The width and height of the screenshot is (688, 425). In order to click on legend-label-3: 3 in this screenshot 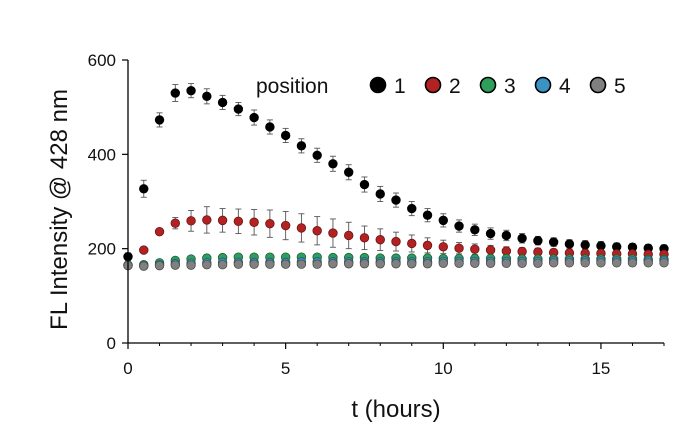, I will do `click(510, 86)`.